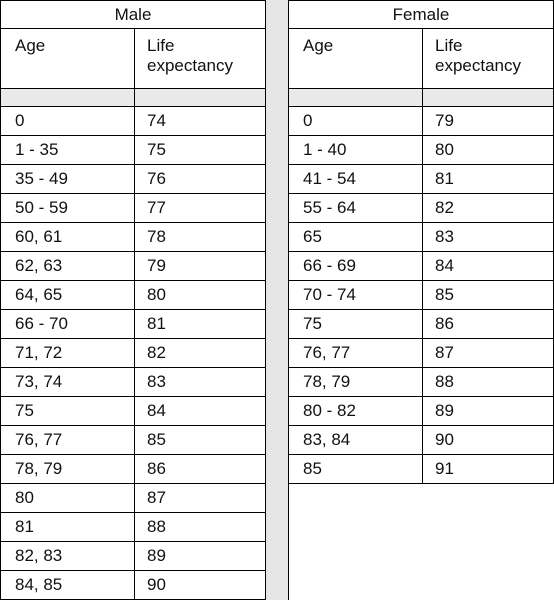  What do you see at coordinates (67, 469) in the screenshot?
I see `male-age-cell: 78, 79` at bounding box center [67, 469].